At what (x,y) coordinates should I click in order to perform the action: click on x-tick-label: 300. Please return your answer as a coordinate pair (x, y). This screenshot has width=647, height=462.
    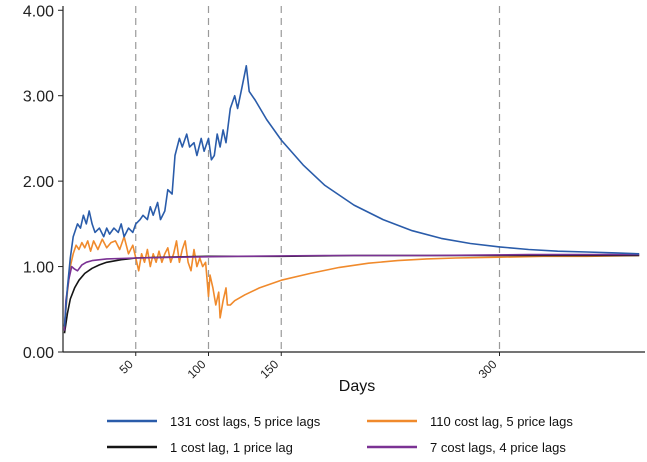
    Looking at the image, I should click on (488, 369).